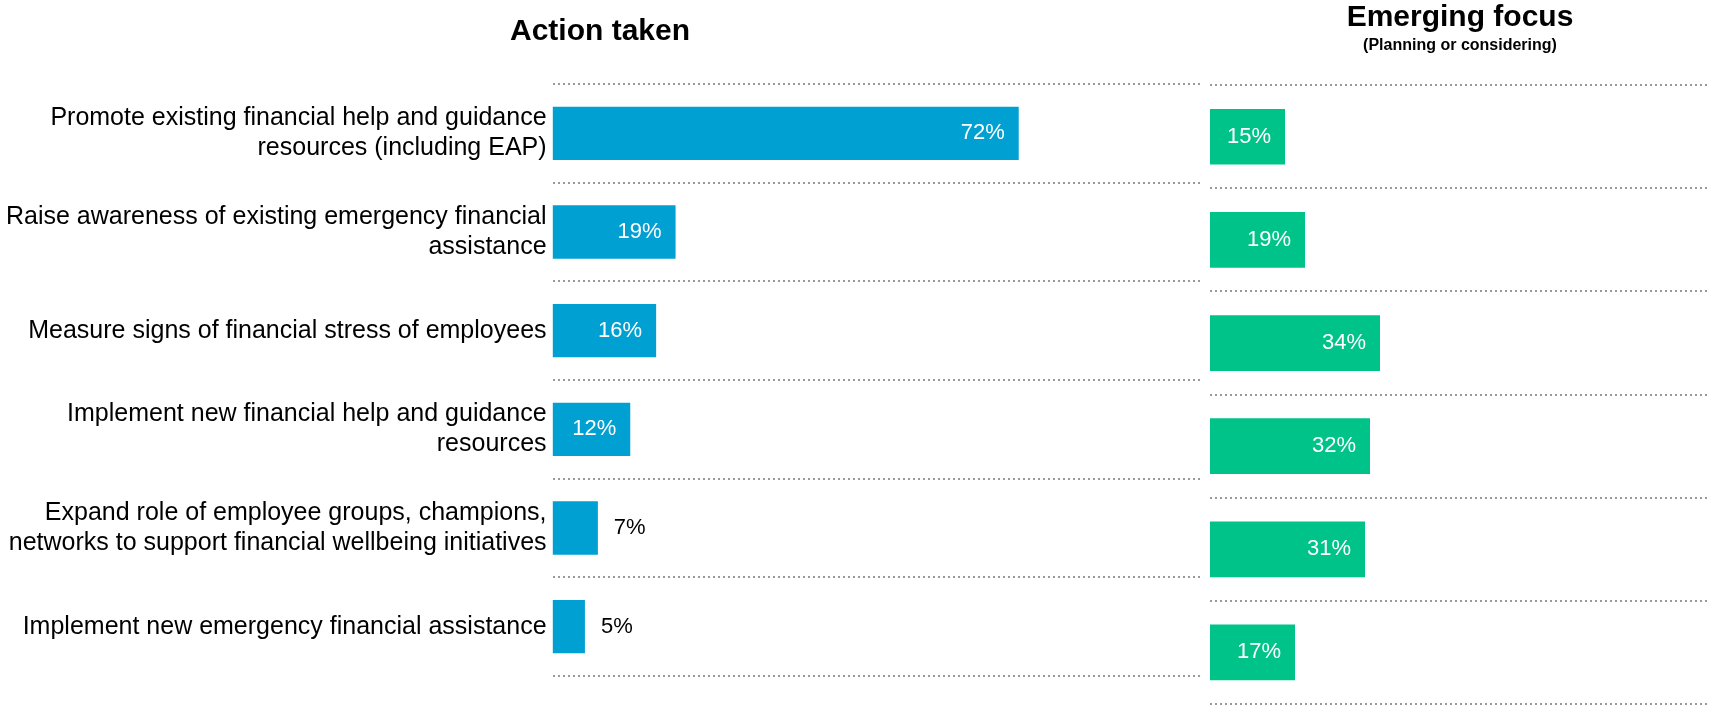 The image size is (1728, 722). What do you see at coordinates (307, 427) in the screenshot?
I see `y-tick-label: Implement new financial help and guidance resources` at bounding box center [307, 427].